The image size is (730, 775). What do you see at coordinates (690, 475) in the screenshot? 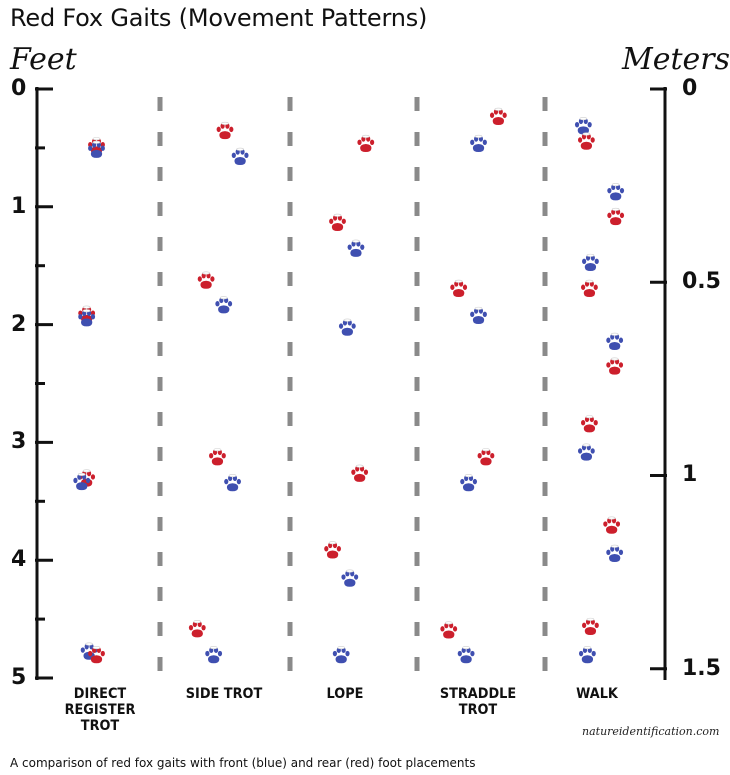
I see `meters-tick-label: 1` at bounding box center [690, 475].